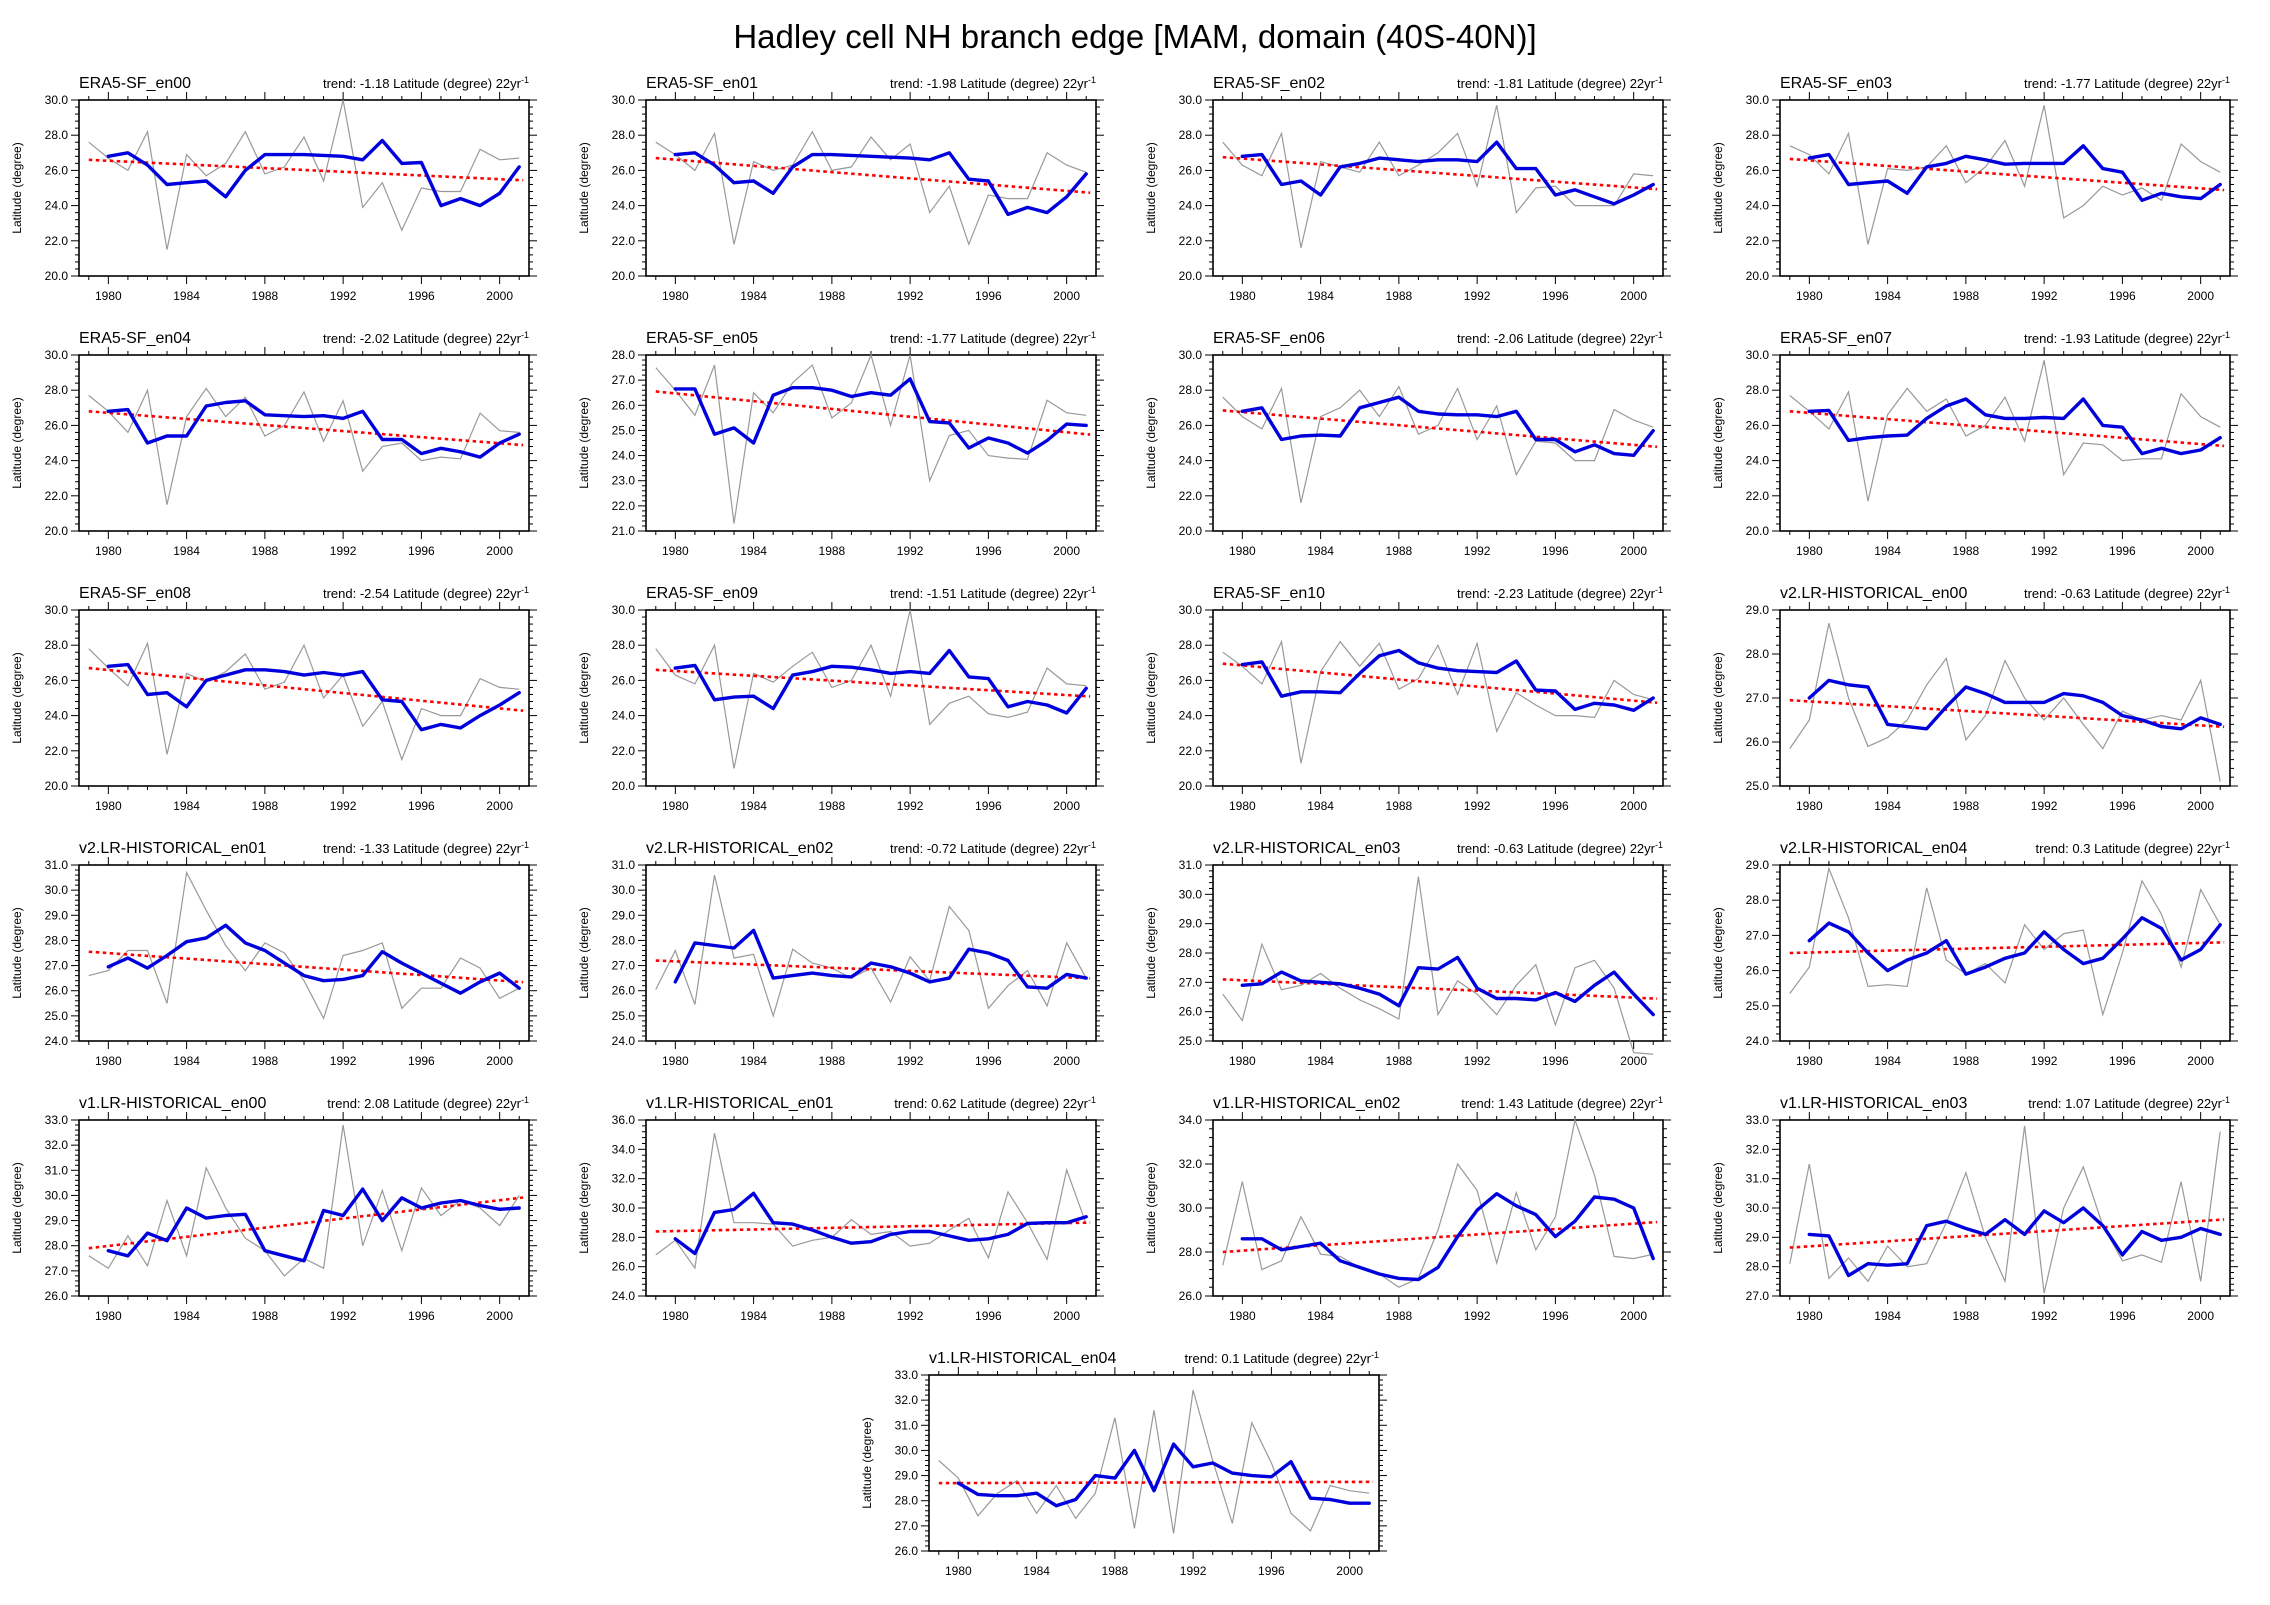  What do you see at coordinates (623, 430) in the screenshot?
I see `y-tick-label: 25.0` at bounding box center [623, 430].